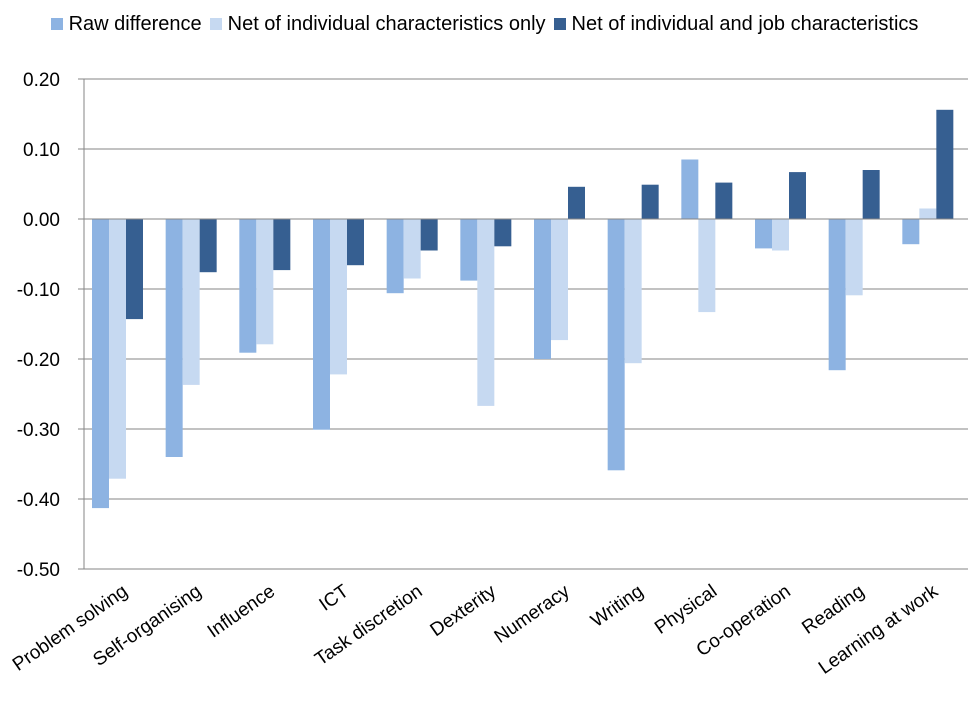 This screenshot has width=969, height=703. Describe the element at coordinates (215, 24) in the screenshot. I see `legend-swatch-net-individual` at that location.